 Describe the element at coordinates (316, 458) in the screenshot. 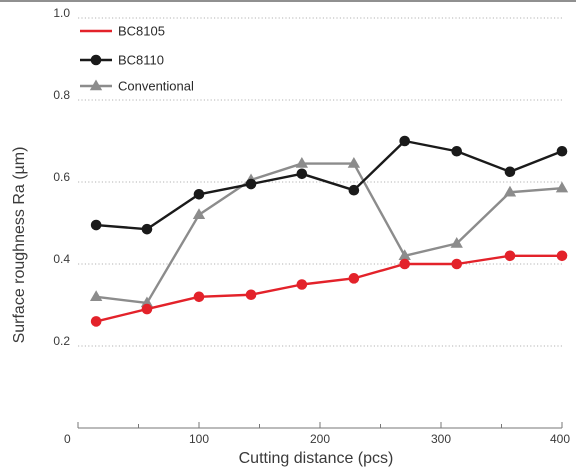

I see `x-axis-title: Cutting distance (pcs)` at that location.